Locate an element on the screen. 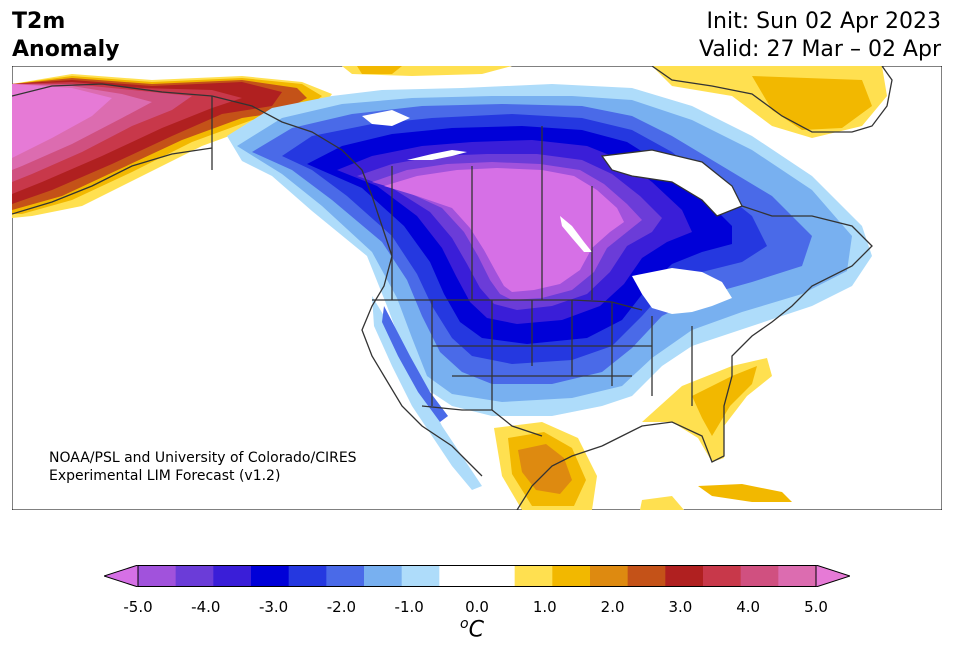 The width and height of the screenshot is (953, 656). great-slave-lake is located at coordinates (437, 155).